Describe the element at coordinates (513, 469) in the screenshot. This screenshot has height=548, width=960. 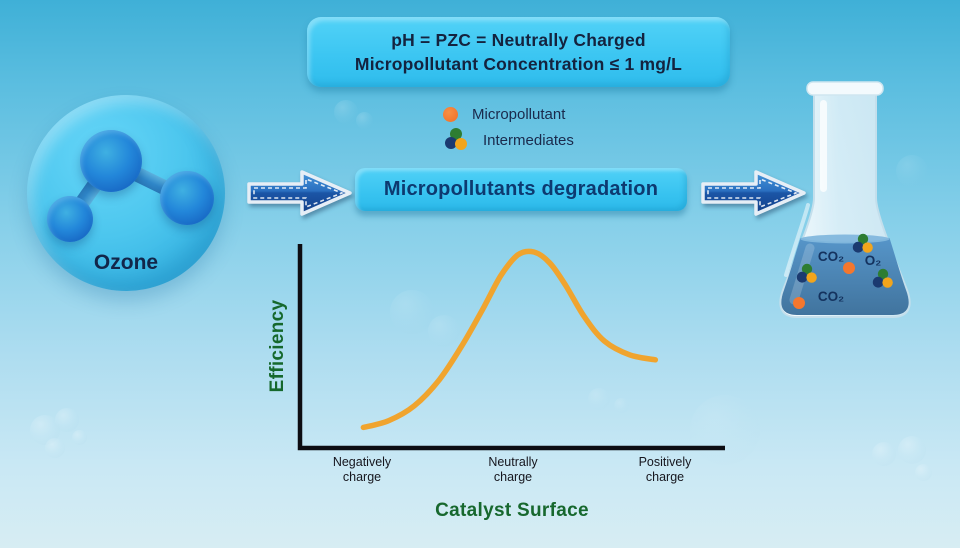
I see `x-tick-neutrally: Neutrally charge` at that location.